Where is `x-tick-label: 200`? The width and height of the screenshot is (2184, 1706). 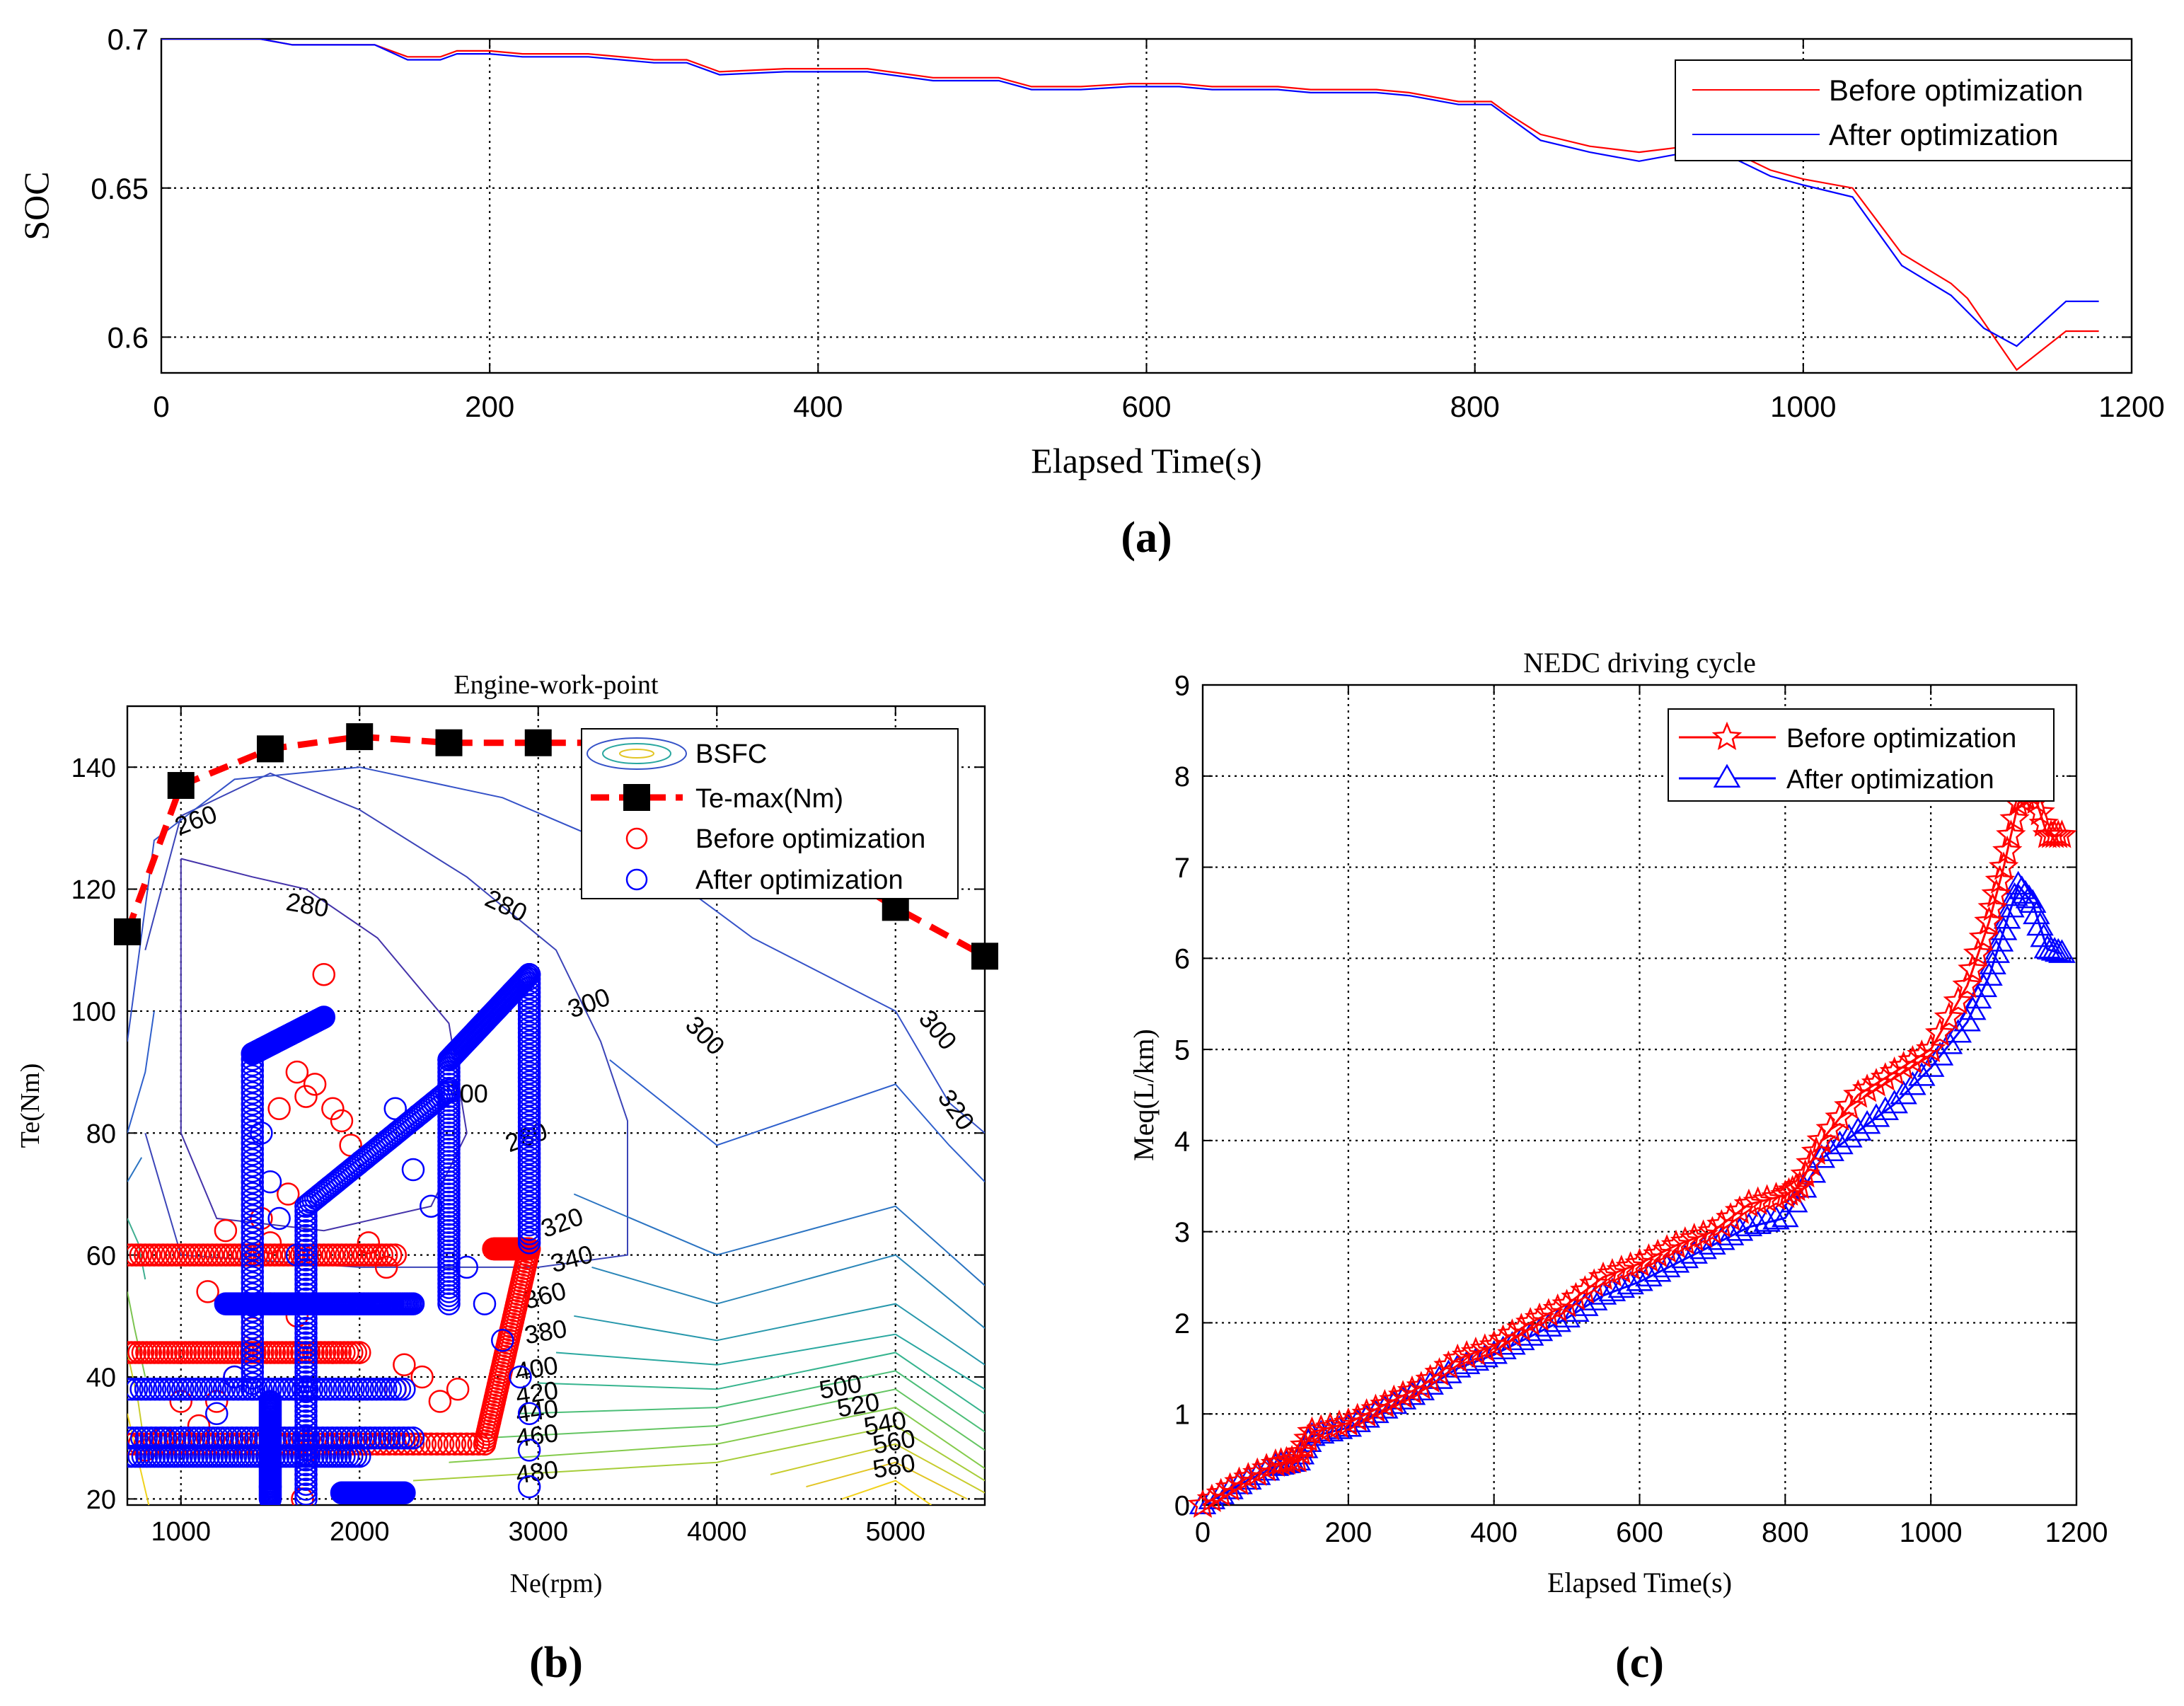
x-tick-label: 200 is located at coordinates (489, 406).